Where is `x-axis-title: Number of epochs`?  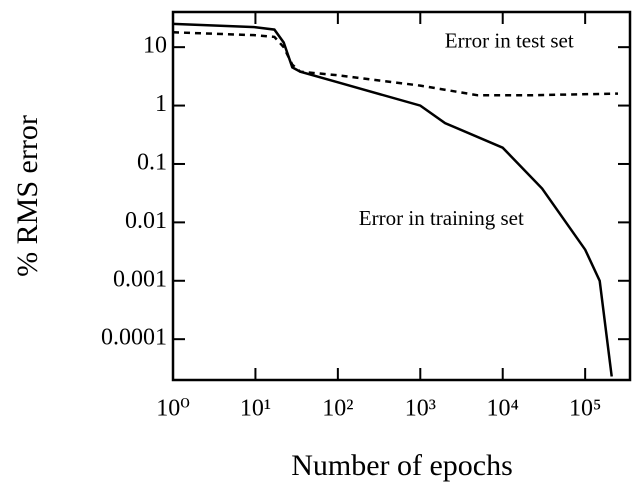 x-axis-title: Number of epochs is located at coordinates (402, 465).